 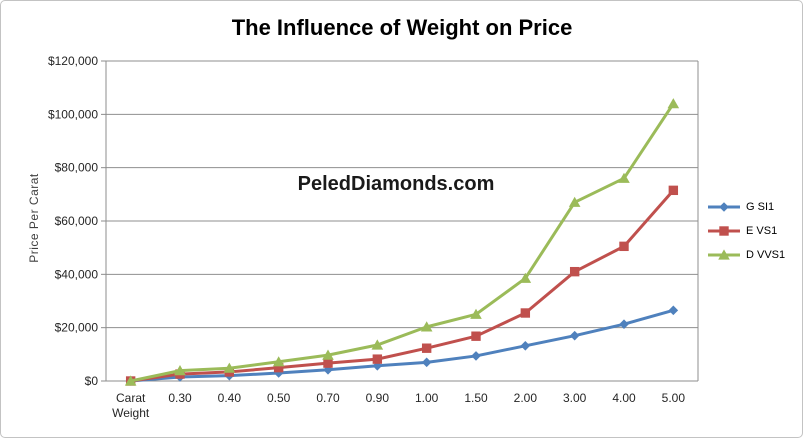 I want to click on svg-text: $20,000, so click(x=77, y=328).